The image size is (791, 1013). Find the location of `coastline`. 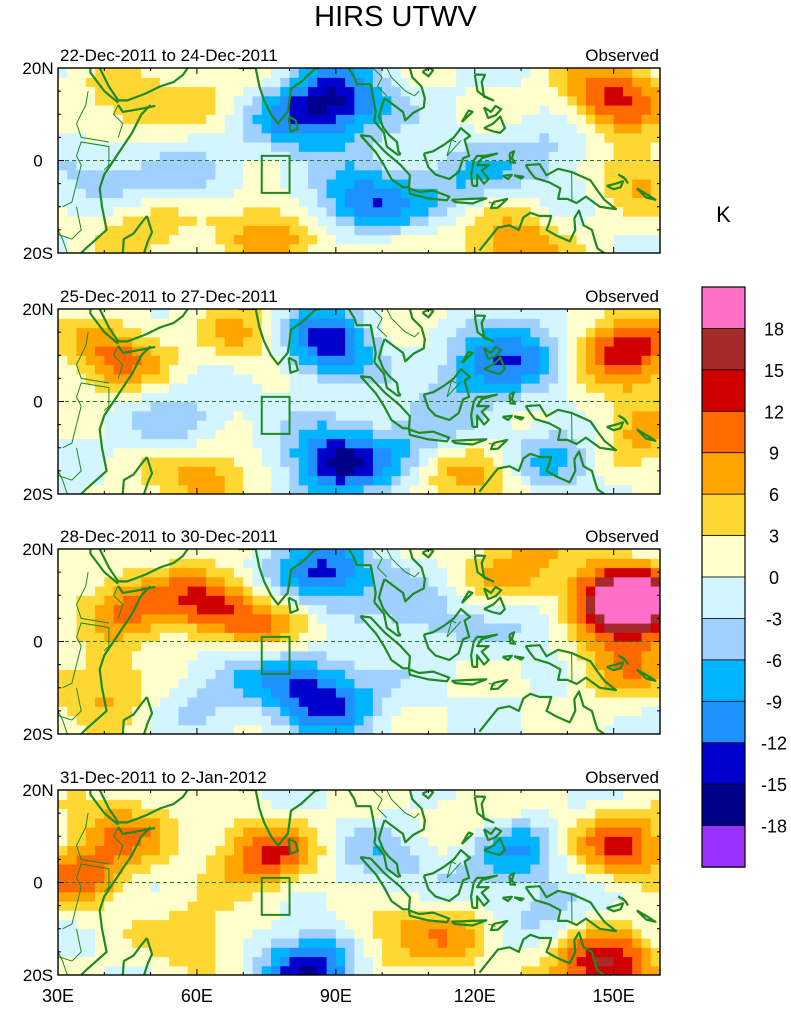

coastline is located at coordinates (385, 402).